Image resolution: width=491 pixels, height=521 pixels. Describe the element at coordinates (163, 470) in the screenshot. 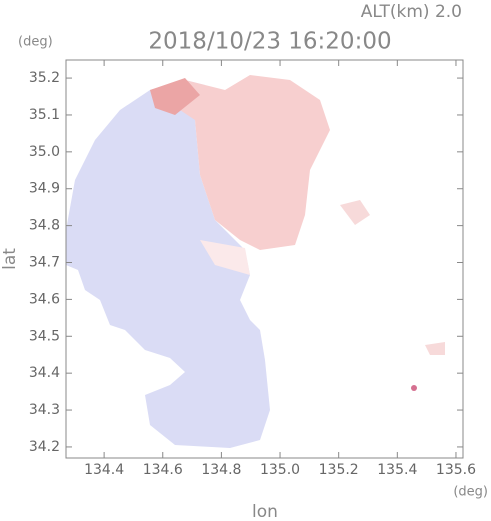

I see `x-tick-label: 134.6` at that location.